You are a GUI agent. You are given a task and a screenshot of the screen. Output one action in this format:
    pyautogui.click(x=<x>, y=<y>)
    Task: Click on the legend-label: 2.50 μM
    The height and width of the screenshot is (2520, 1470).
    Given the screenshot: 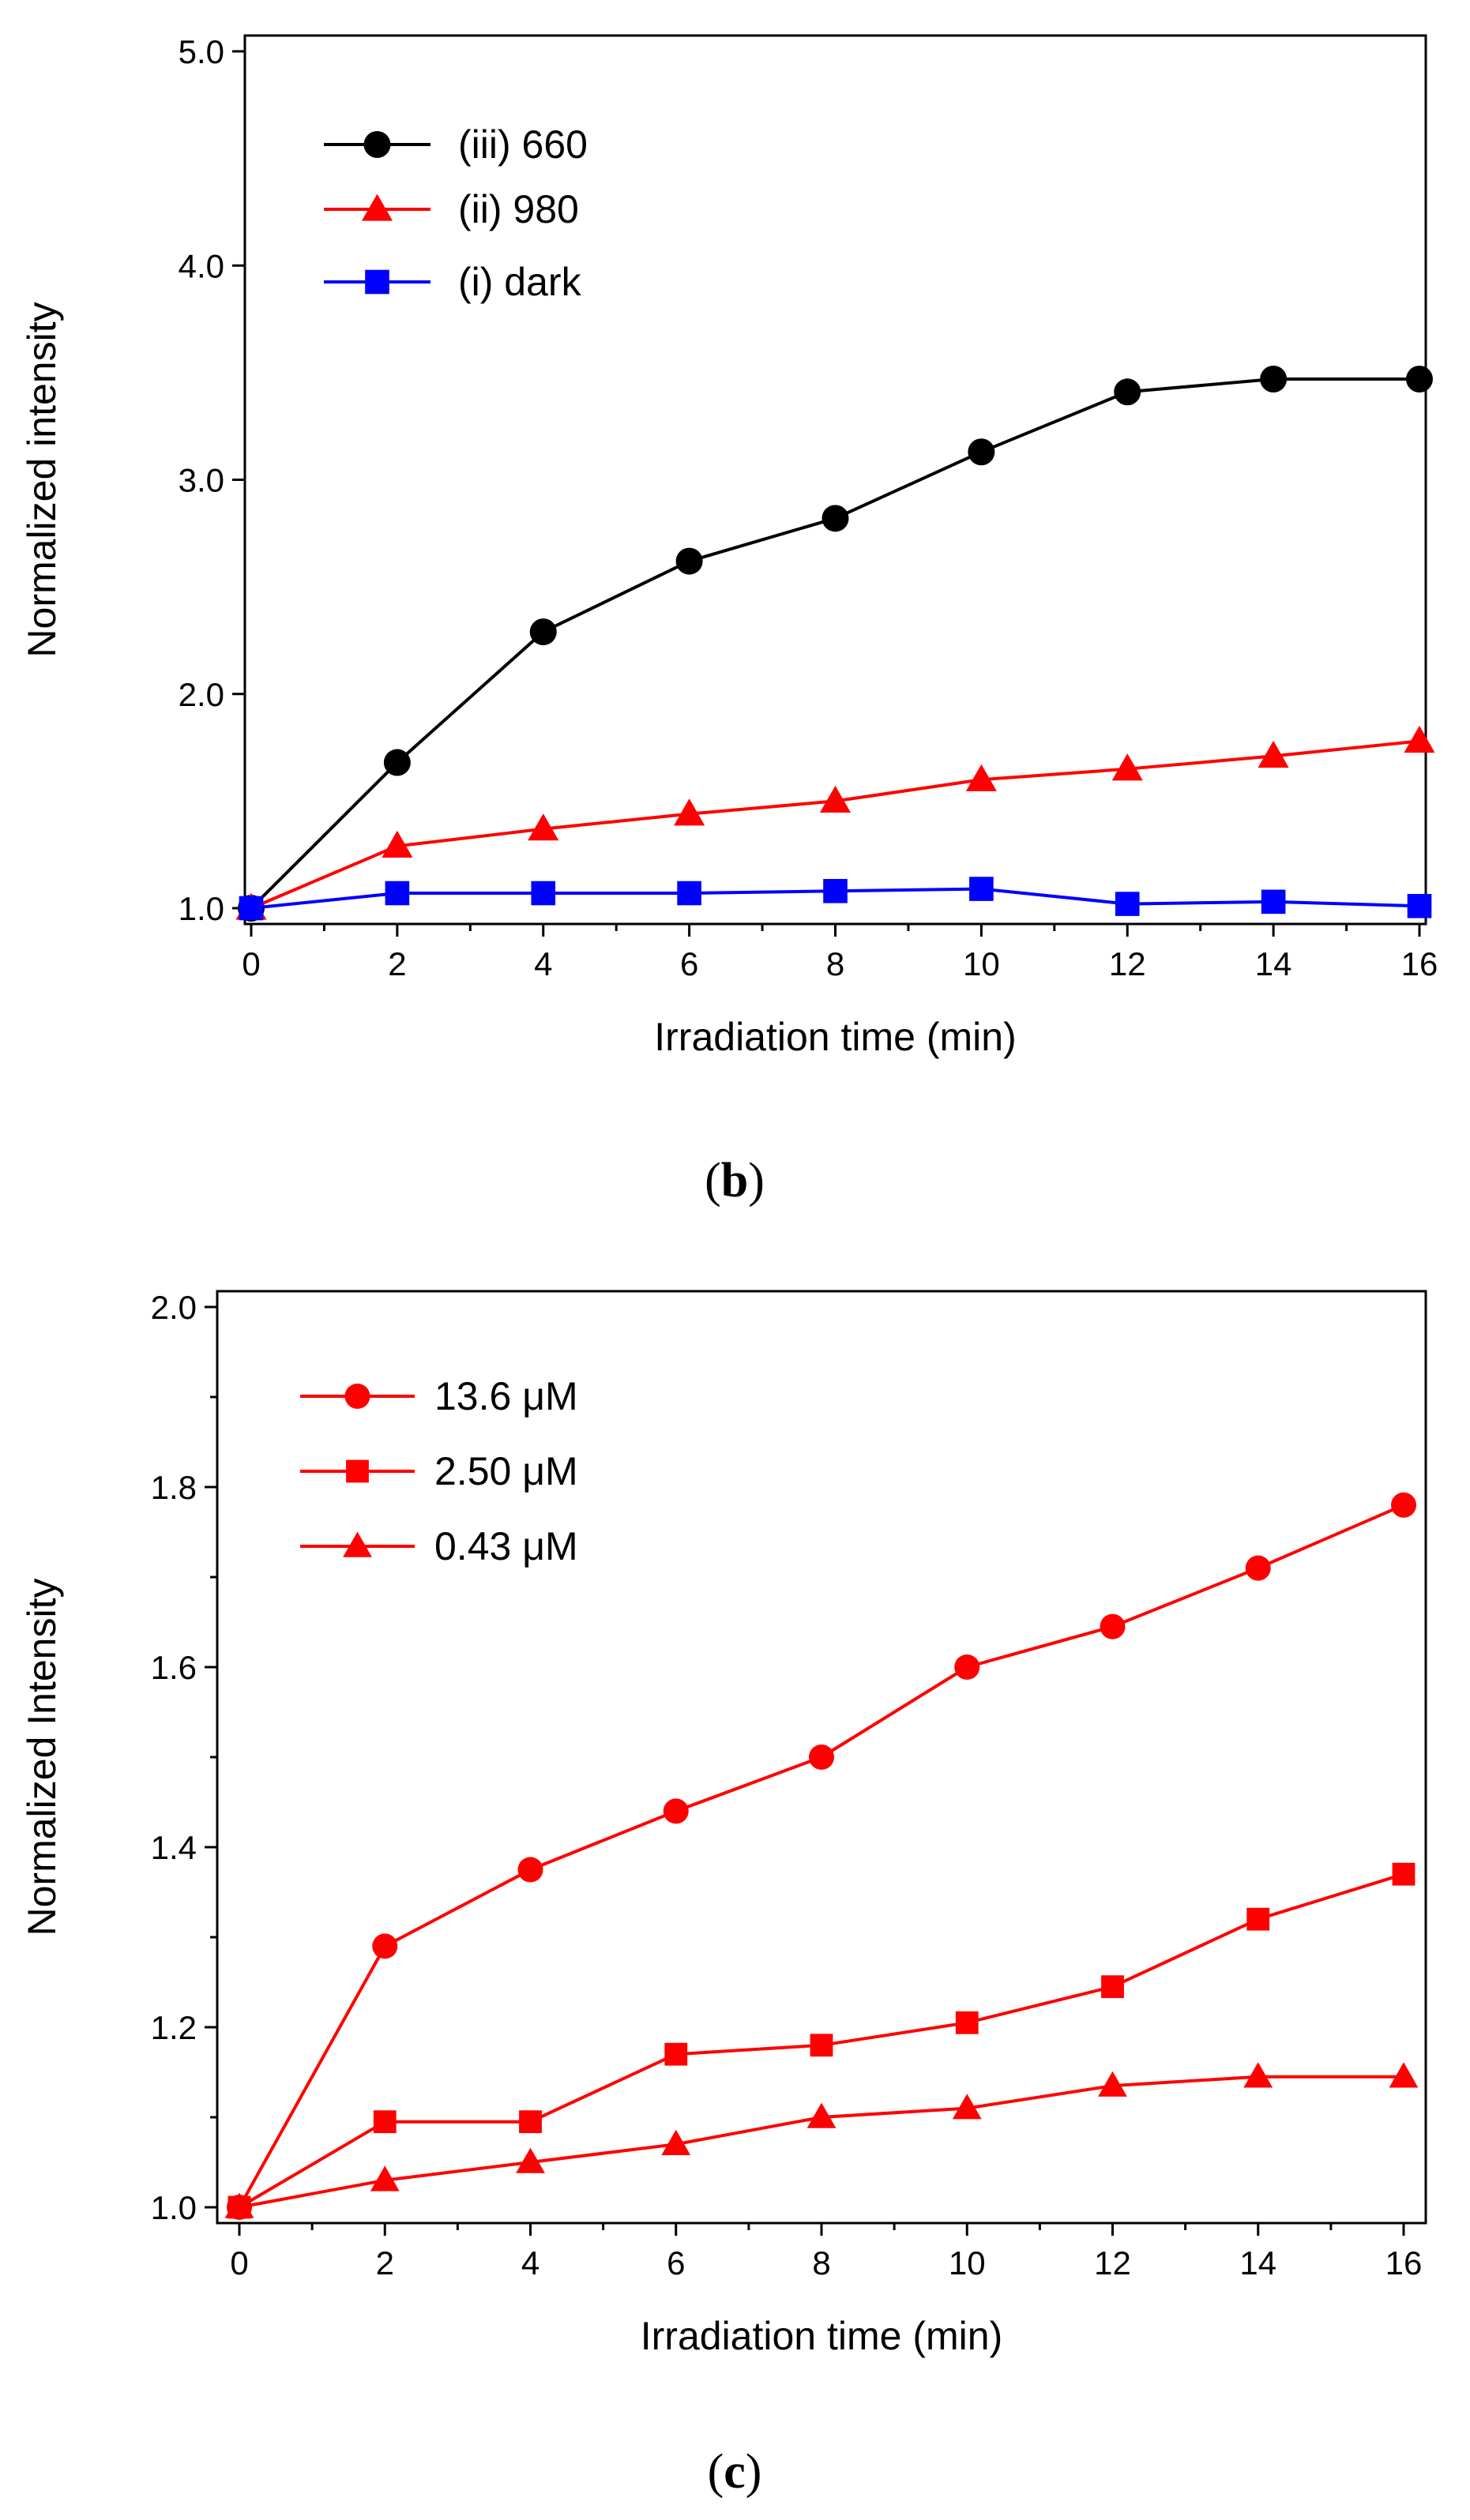 What is the action you would take?
    pyautogui.click(x=506, y=1471)
    